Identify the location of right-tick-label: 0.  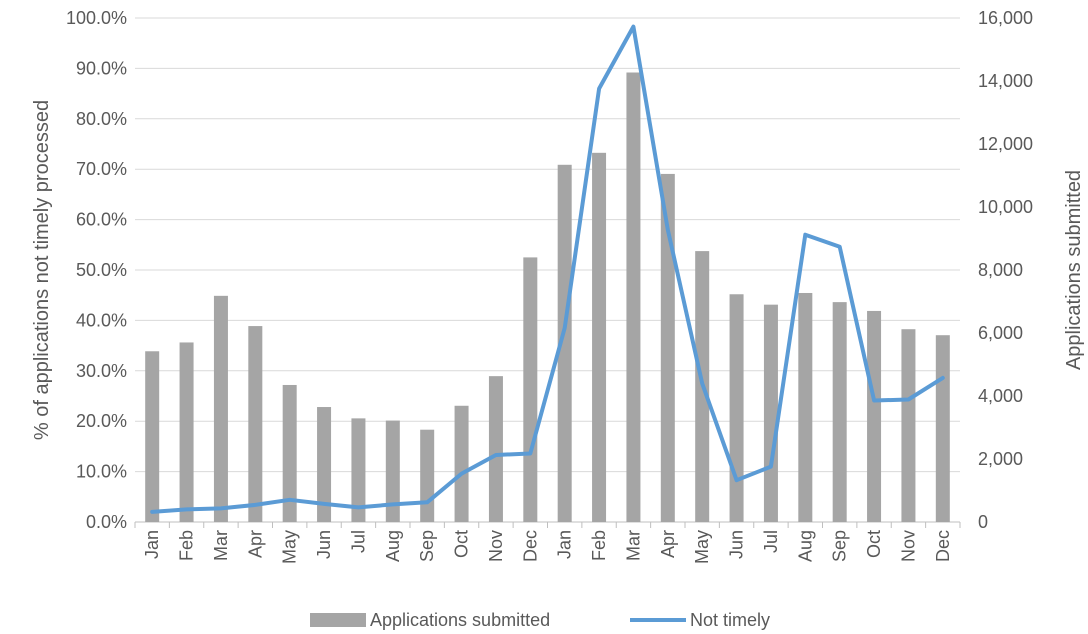
(983, 522).